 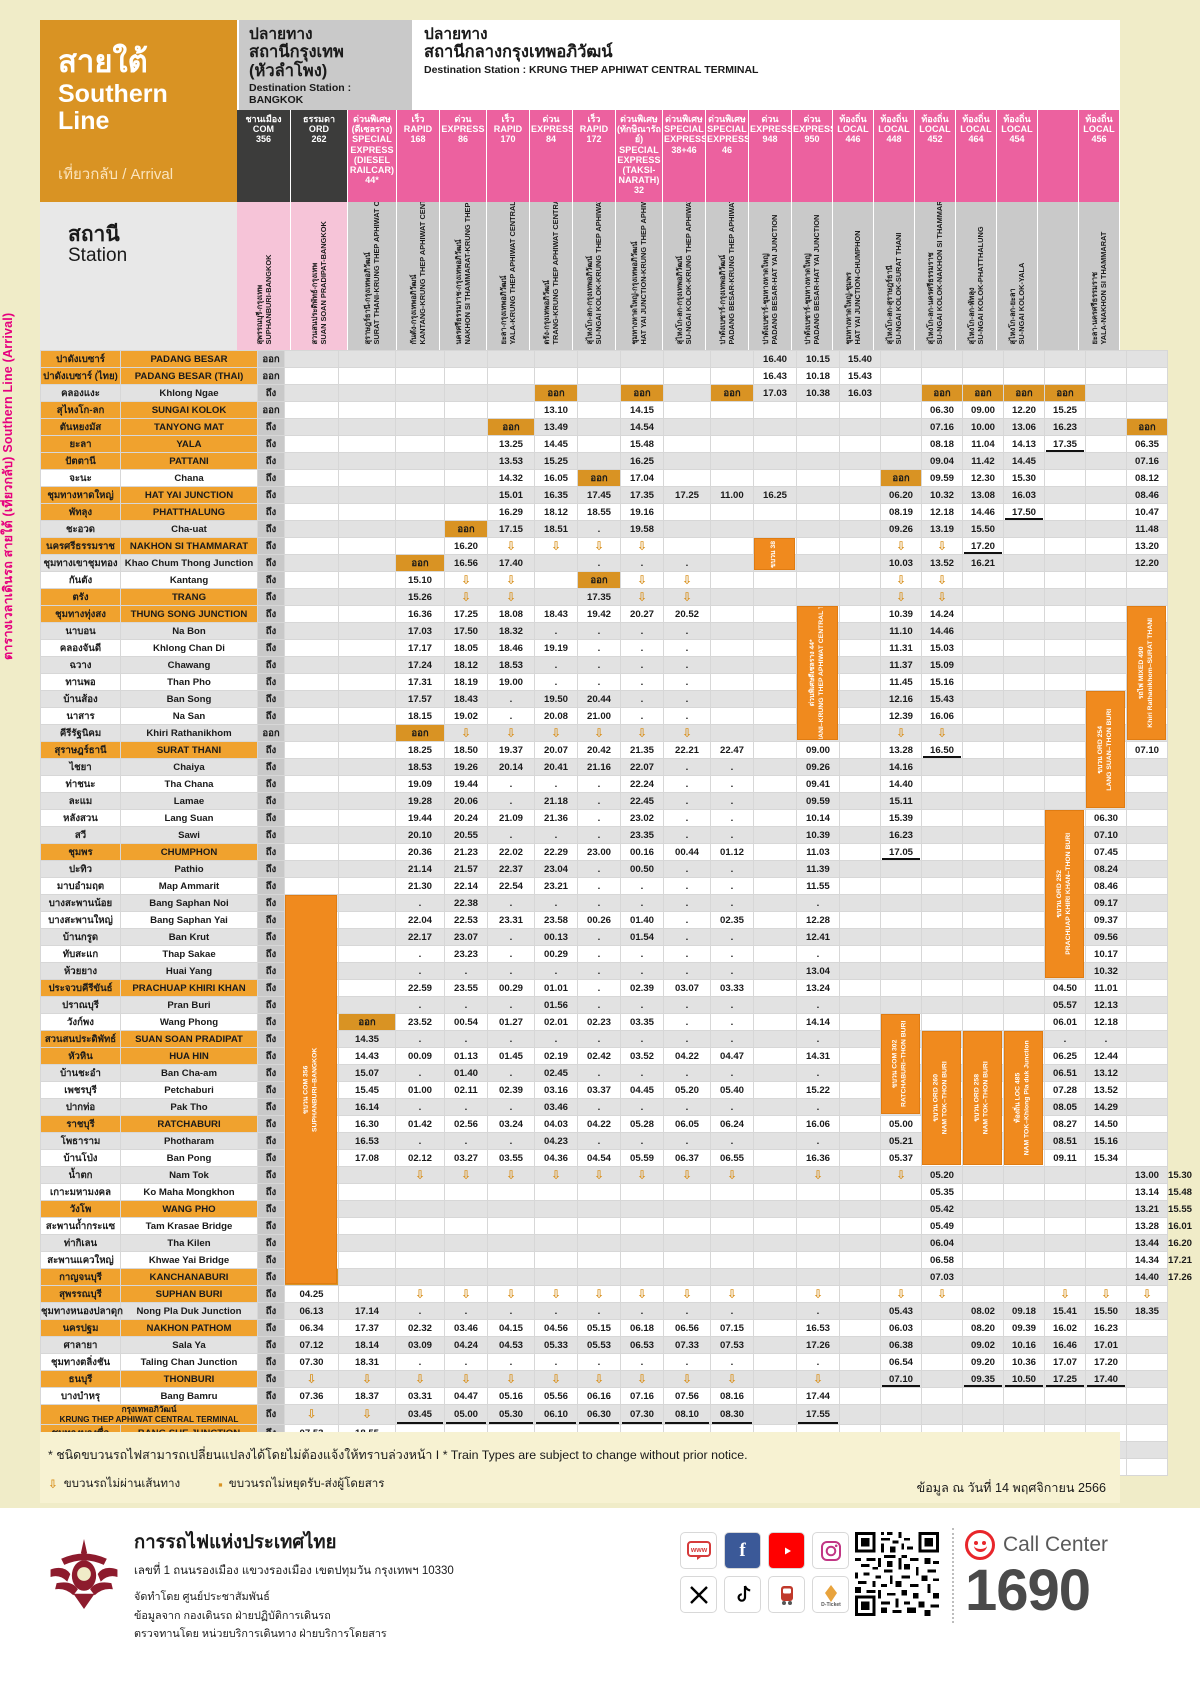 I want to click on time-cell: 23.35, so click(x=642, y=835).